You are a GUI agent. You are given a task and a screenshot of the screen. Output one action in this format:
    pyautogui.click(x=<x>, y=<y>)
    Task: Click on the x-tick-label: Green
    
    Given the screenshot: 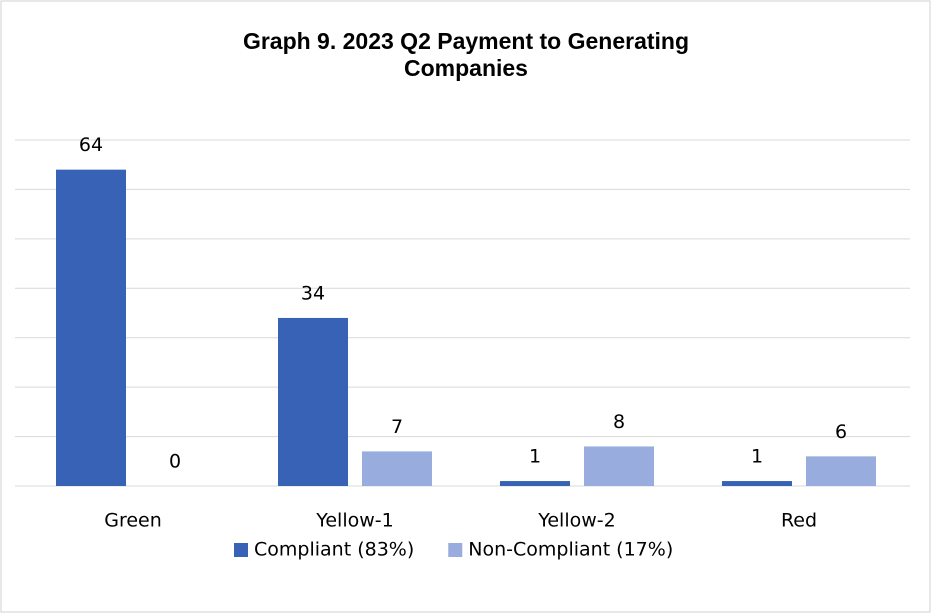 What is the action you would take?
    pyautogui.click(x=133, y=521)
    